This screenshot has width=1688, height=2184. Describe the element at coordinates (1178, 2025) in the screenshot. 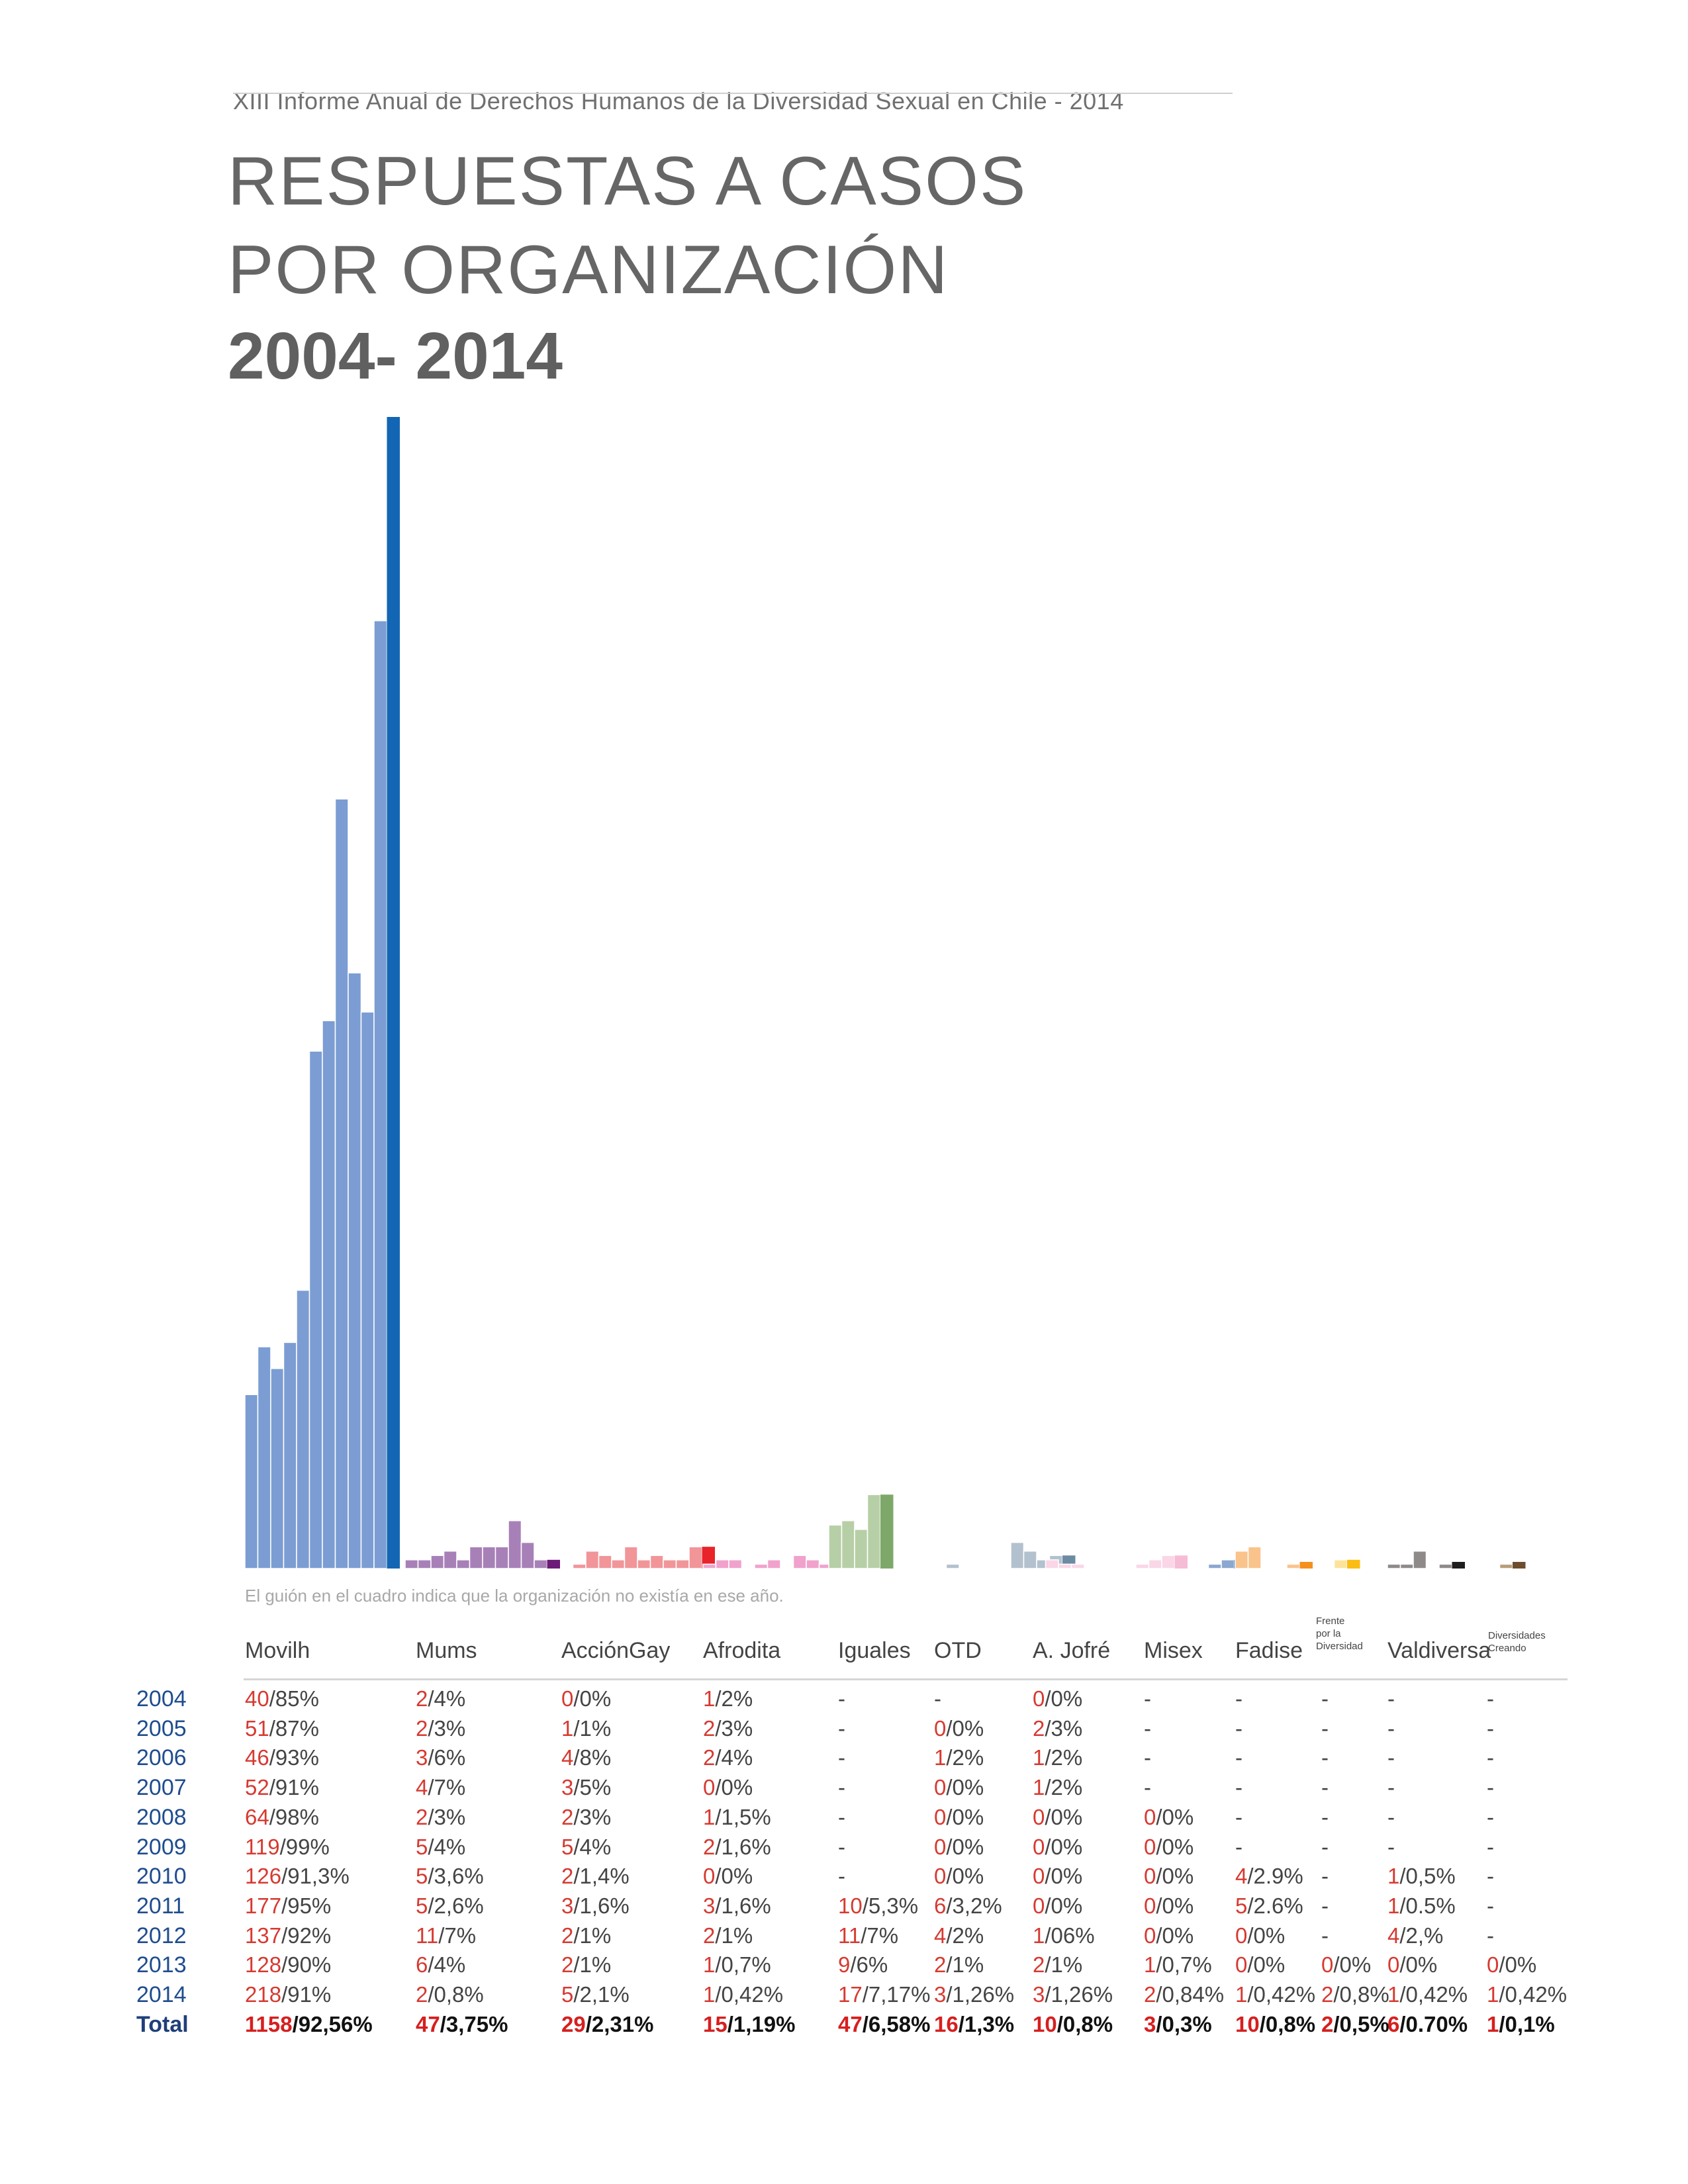

I see `table-cell: 3/0,3%` at that location.